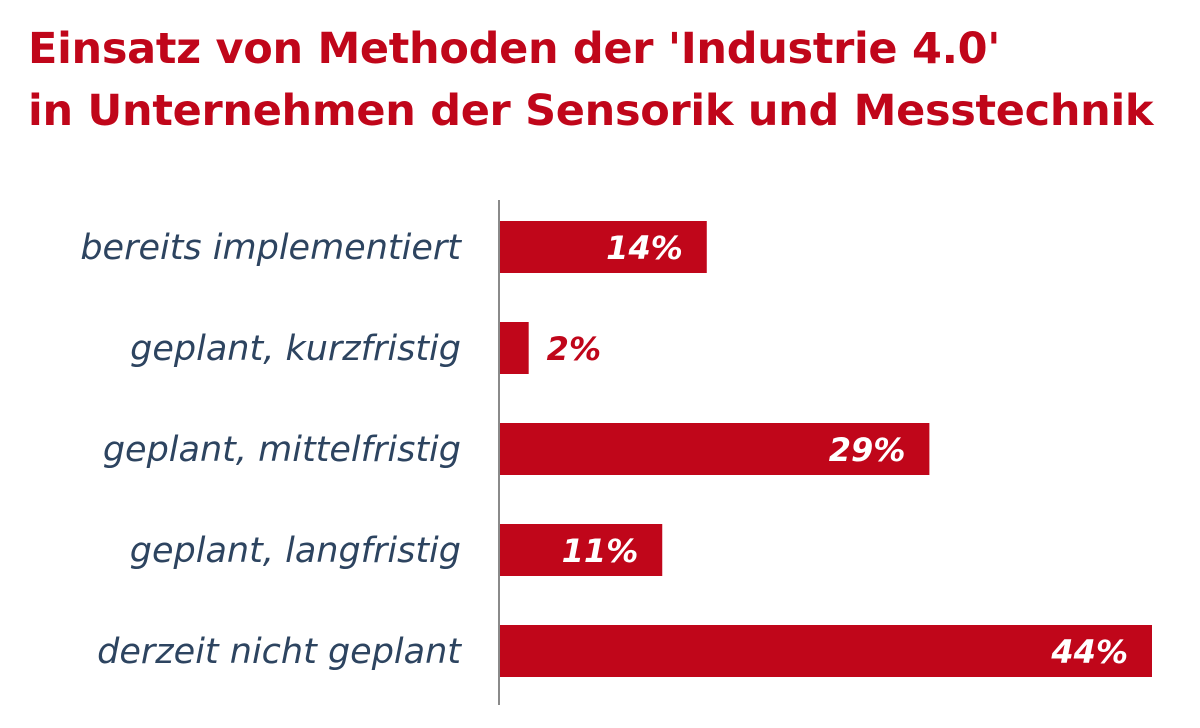  What do you see at coordinates (1089, 652) in the screenshot?
I see `data-label: 44%` at bounding box center [1089, 652].